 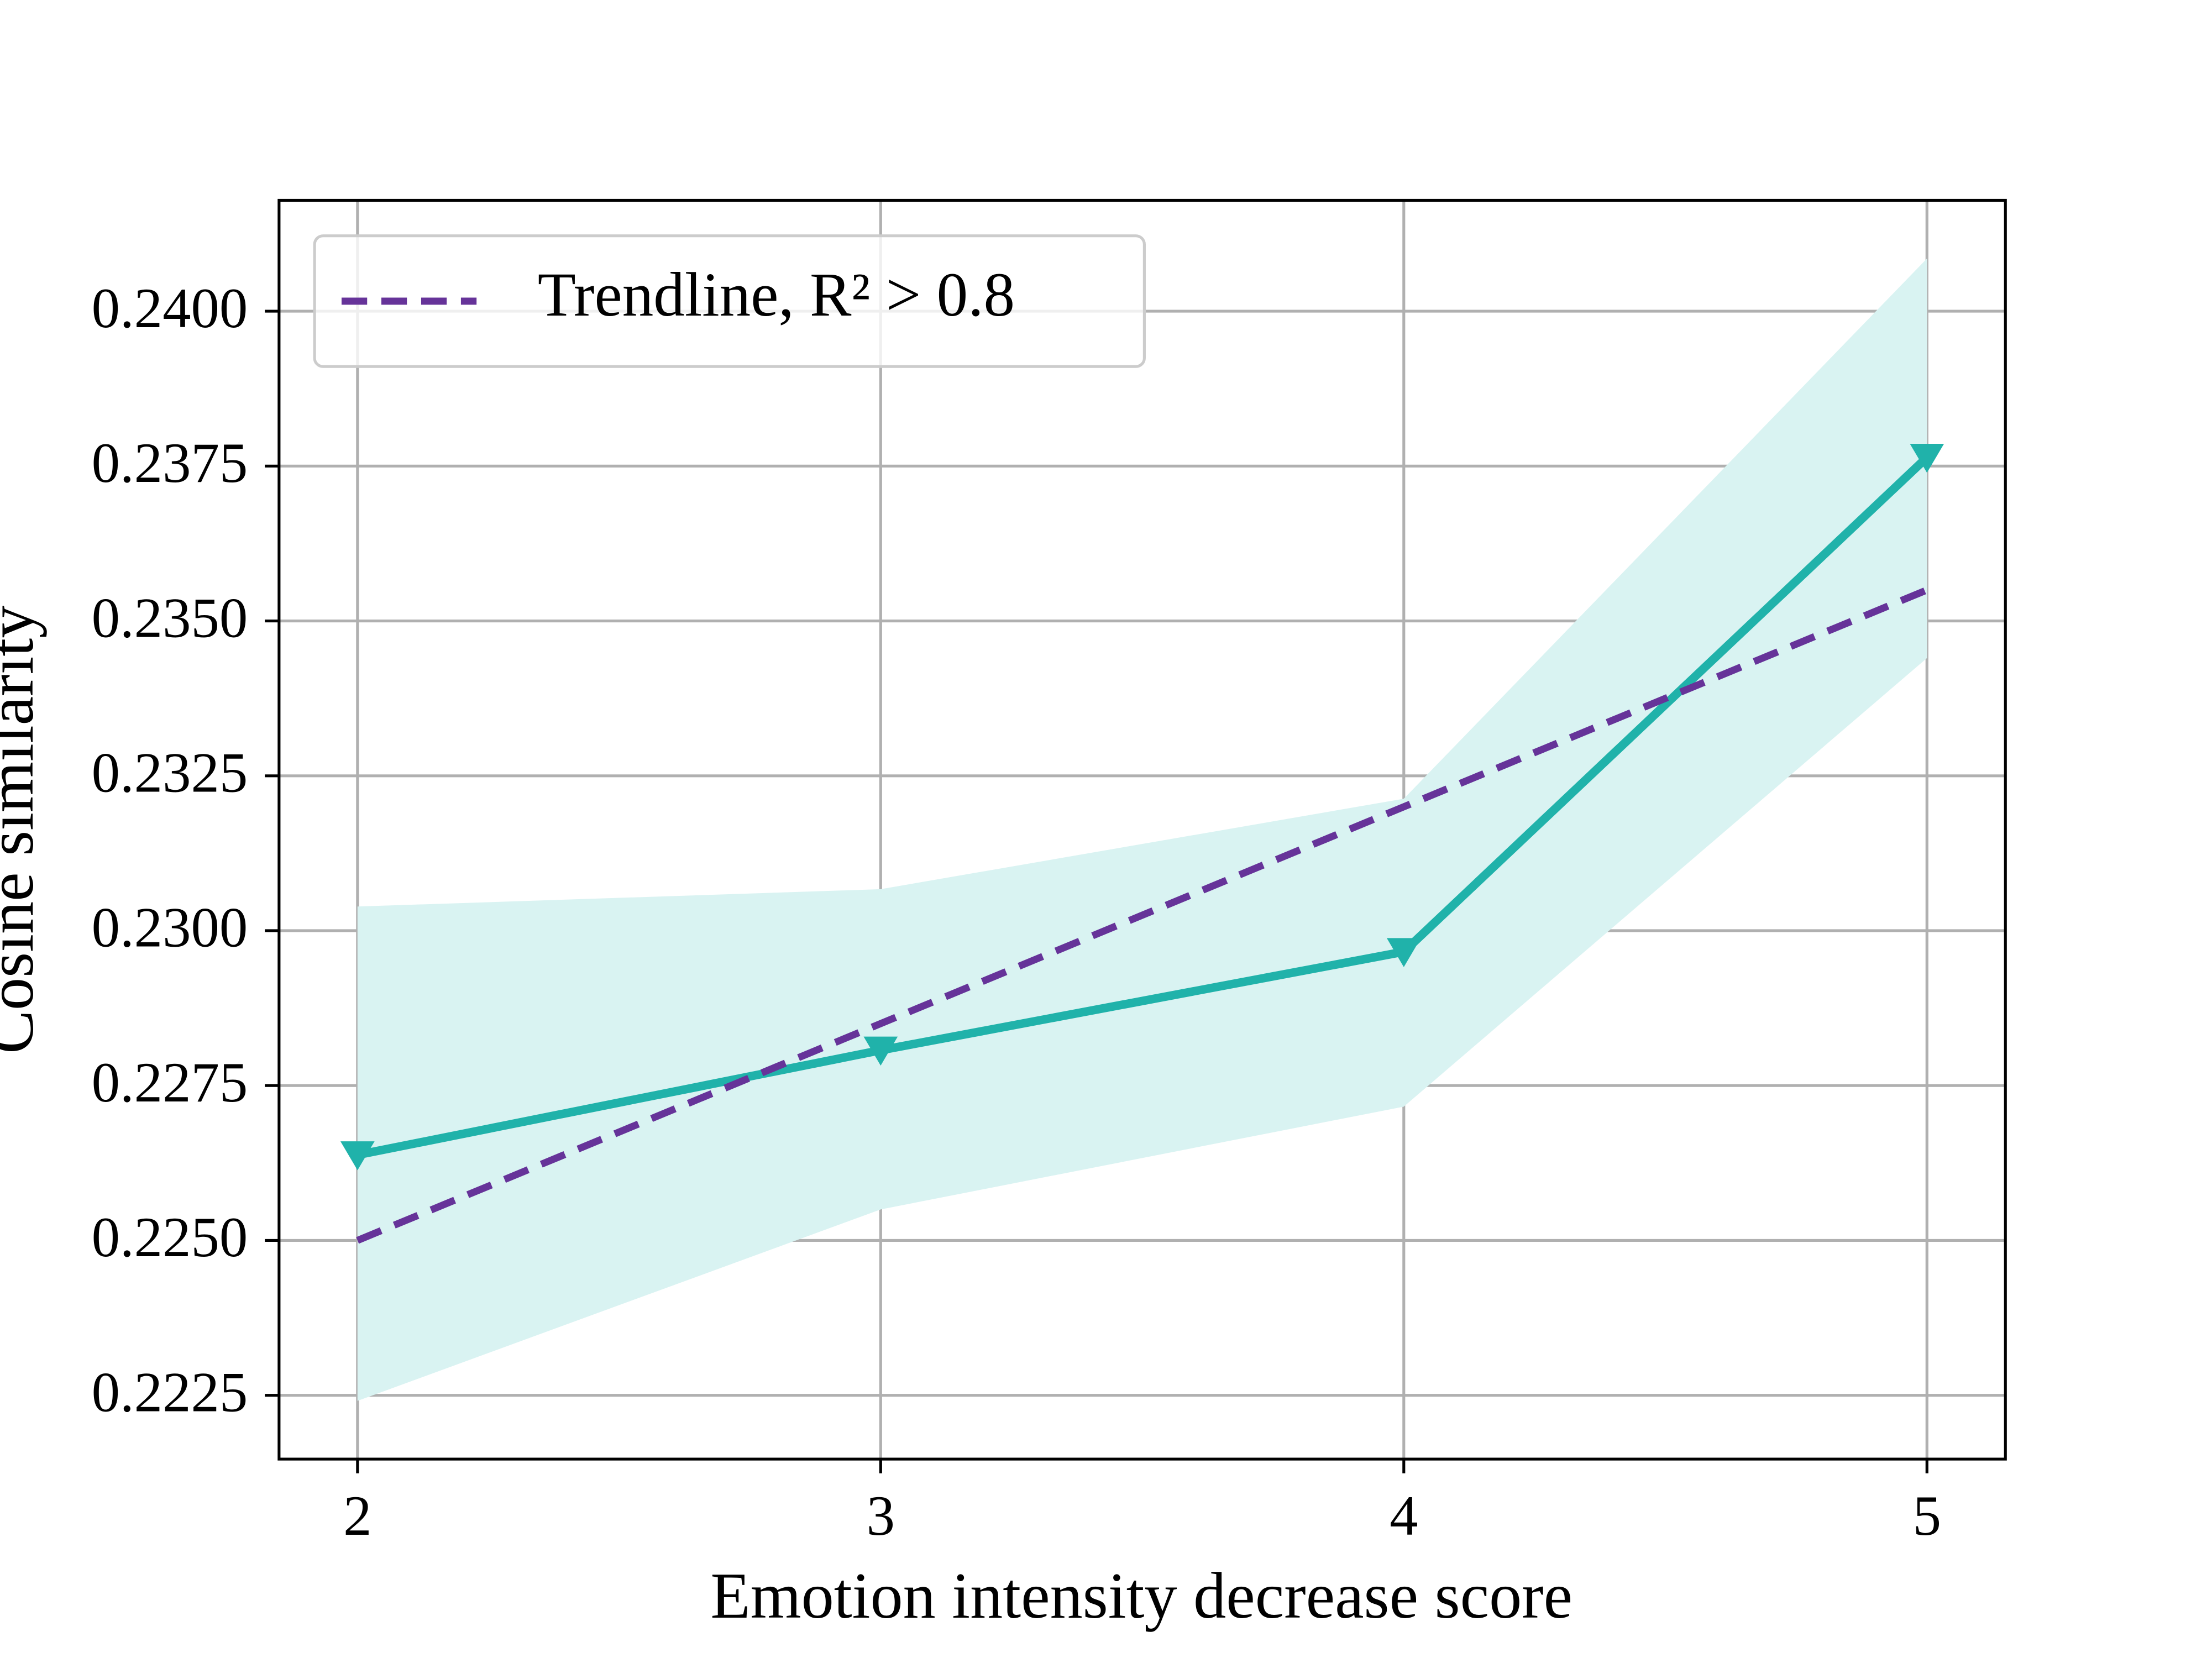 What do you see at coordinates (170, 308) in the screenshot?
I see `y-tick-label: 0.2400` at bounding box center [170, 308].